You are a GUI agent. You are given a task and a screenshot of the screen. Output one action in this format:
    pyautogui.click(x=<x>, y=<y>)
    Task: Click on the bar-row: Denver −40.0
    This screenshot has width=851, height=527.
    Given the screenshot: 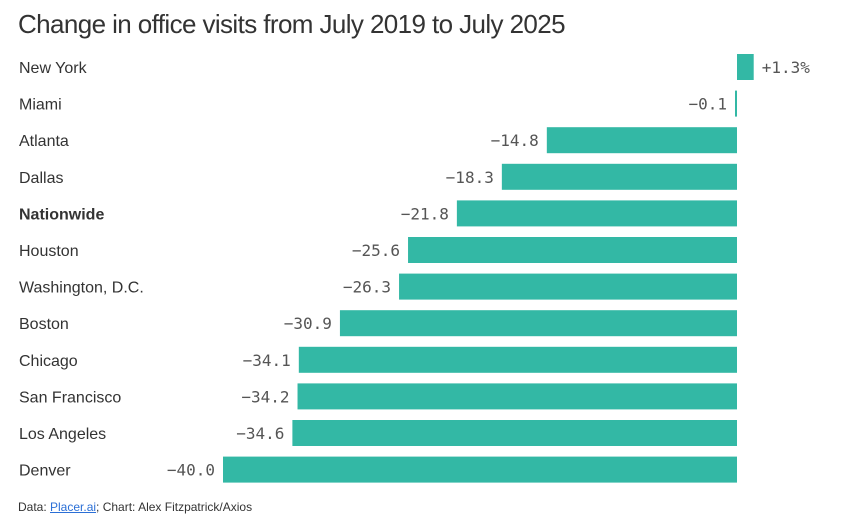 What is the action you would take?
    pyautogui.click(x=378, y=469)
    